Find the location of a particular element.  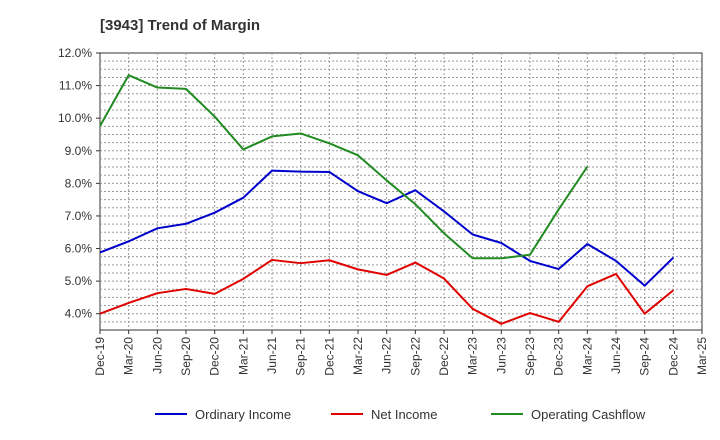

y-tick-label: 7.0% is located at coordinates (79, 216).